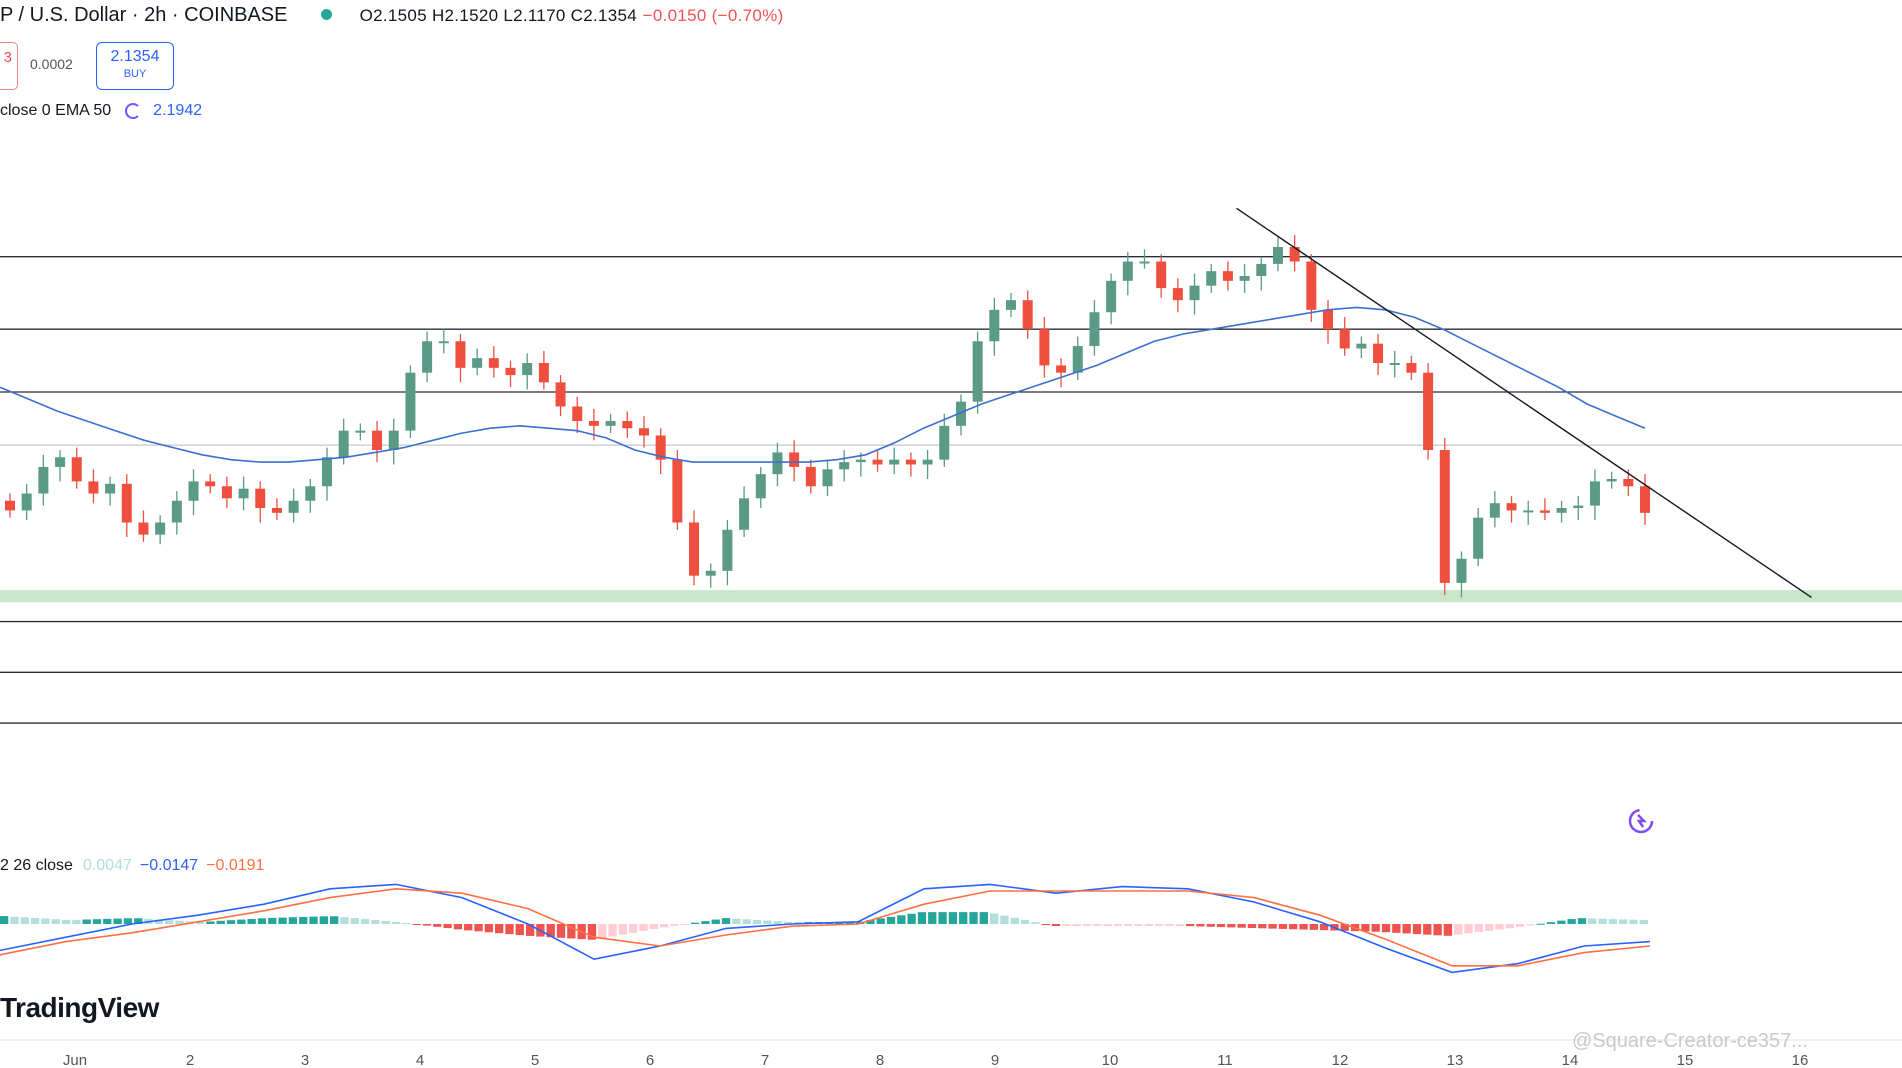 The width and height of the screenshot is (1902, 1068). Describe the element at coordinates (1641, 821) in the screenshot. I see `replay-icon` at that location.